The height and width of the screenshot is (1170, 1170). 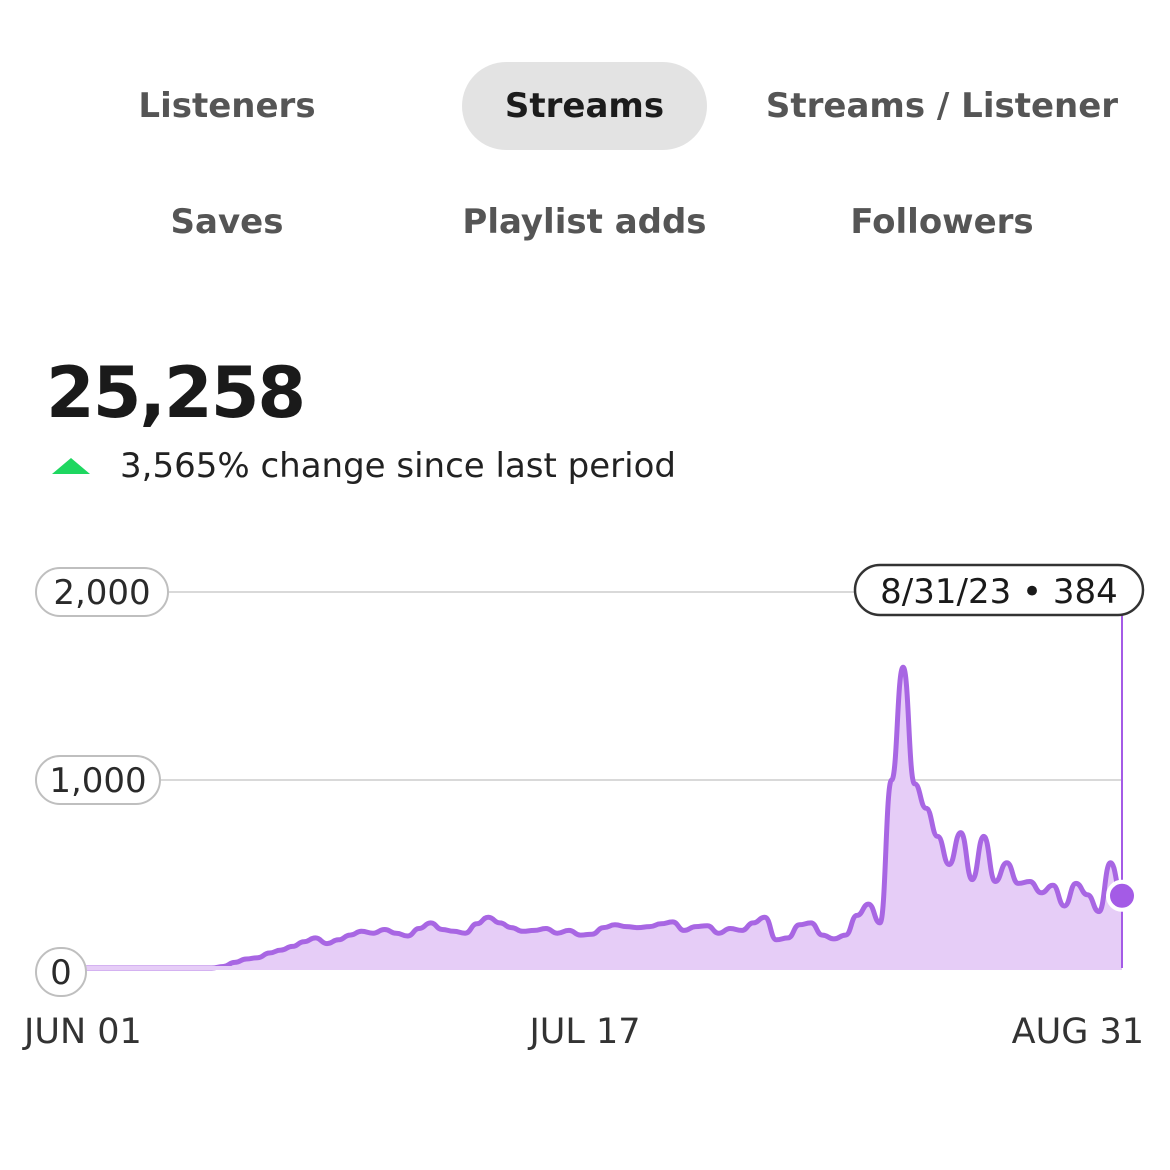 I want to click on tab-followers: Followers, so click(x=942, y=222).